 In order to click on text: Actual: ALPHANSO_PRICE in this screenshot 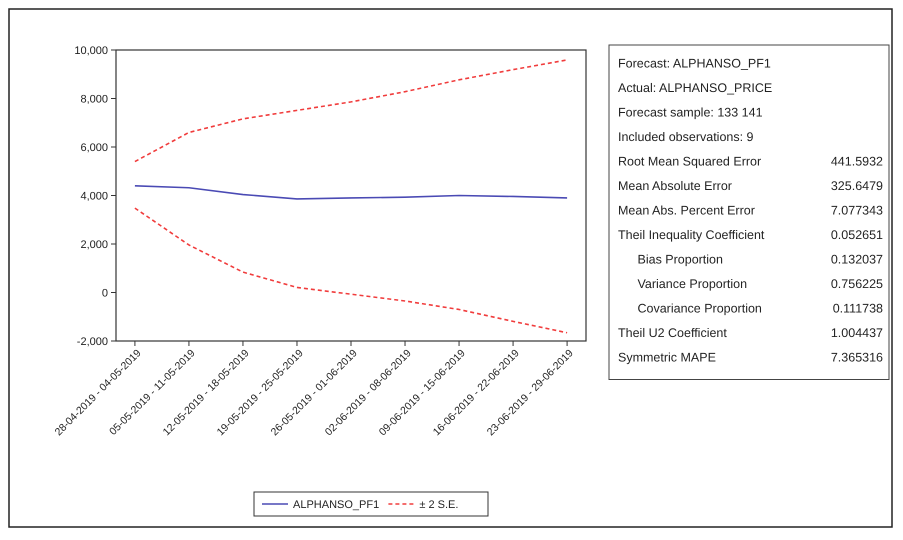, I will do `click(695, 87)`.